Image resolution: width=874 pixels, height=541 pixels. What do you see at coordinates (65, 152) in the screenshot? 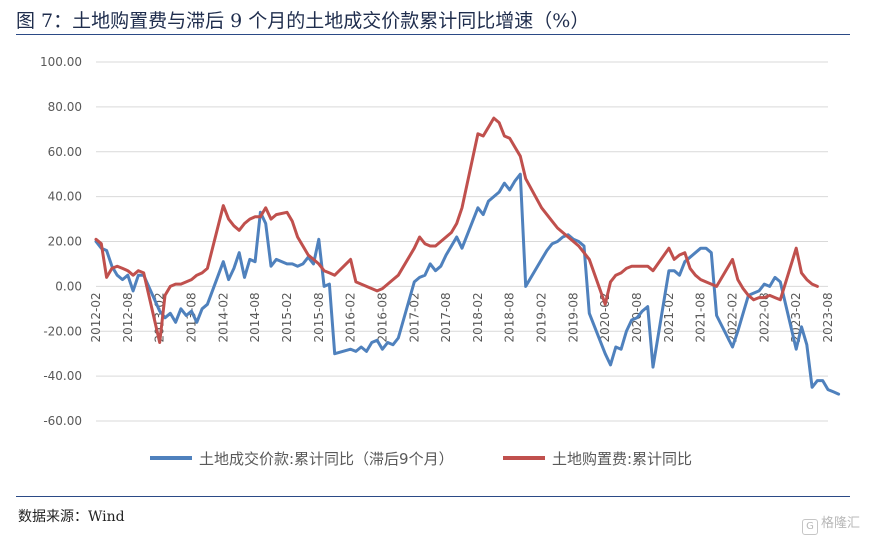
I see `y-tick-label: 60.00` at bounding box center [65, 152].